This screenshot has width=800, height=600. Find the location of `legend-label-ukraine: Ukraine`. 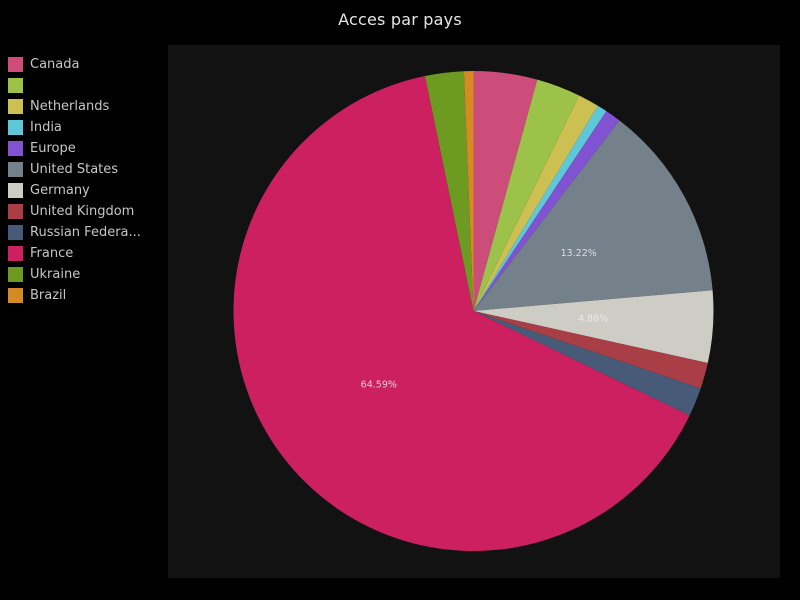

legend-label-ukraine: Ukraine is located at coordinates (55, 274).